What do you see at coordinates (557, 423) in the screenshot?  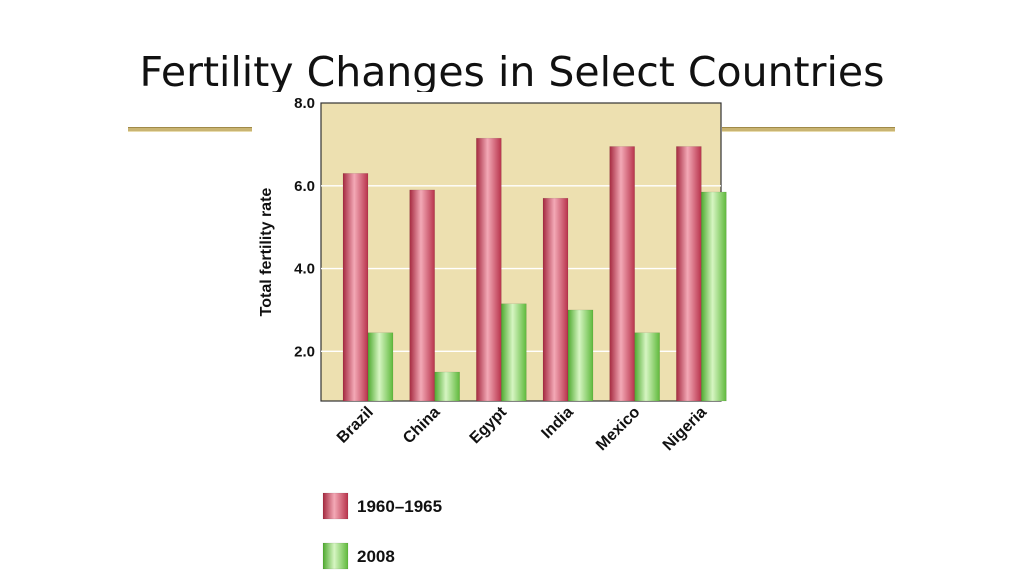 I see `category-label: India` at bounding box center [557, 423].